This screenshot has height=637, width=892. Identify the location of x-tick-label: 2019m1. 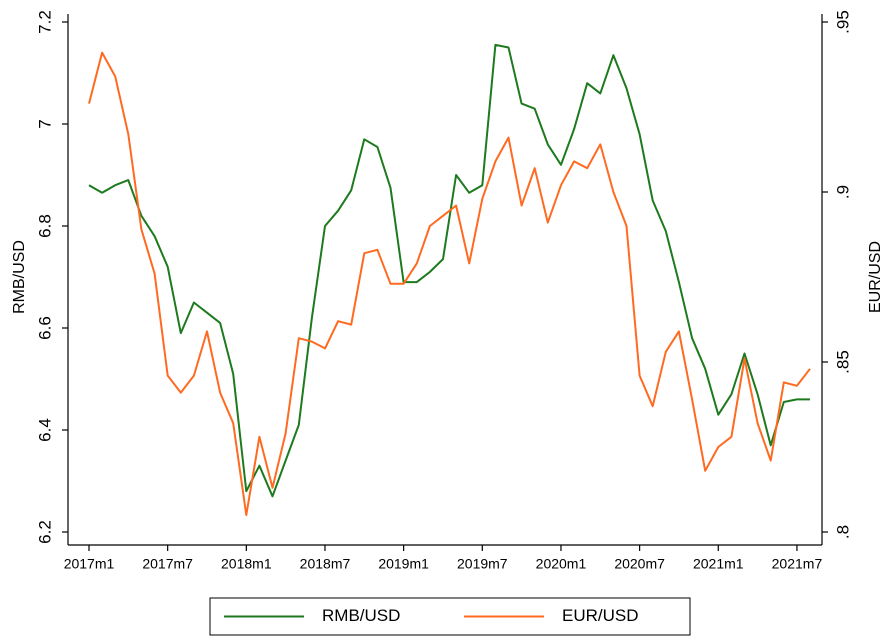
(403, 564).